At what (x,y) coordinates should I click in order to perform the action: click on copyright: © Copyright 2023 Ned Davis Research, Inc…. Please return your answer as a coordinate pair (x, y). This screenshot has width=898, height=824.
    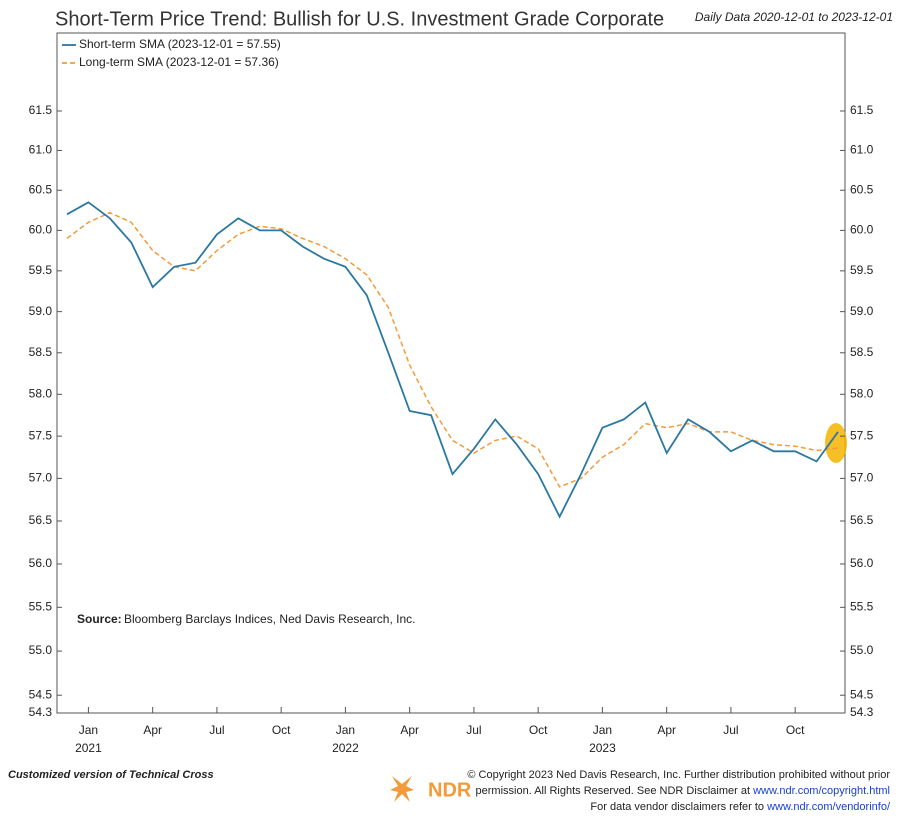
    Looking at the image, I should click on (678, 775).